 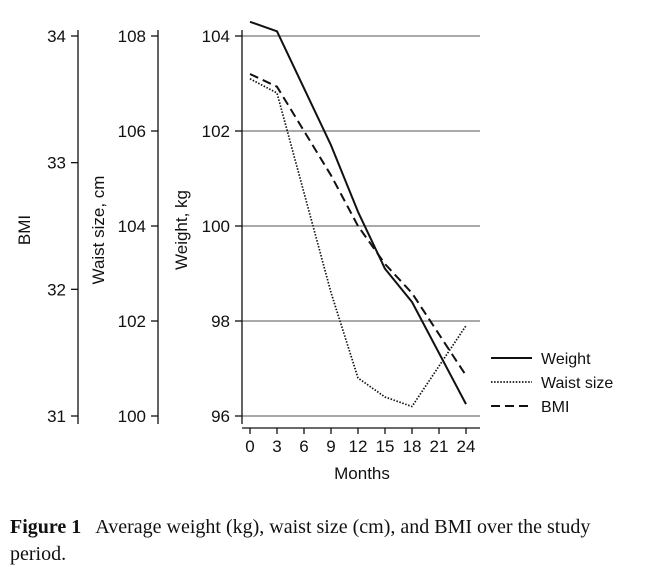 I want to click on x-tick-label: 21, so click(x=439, y=446).